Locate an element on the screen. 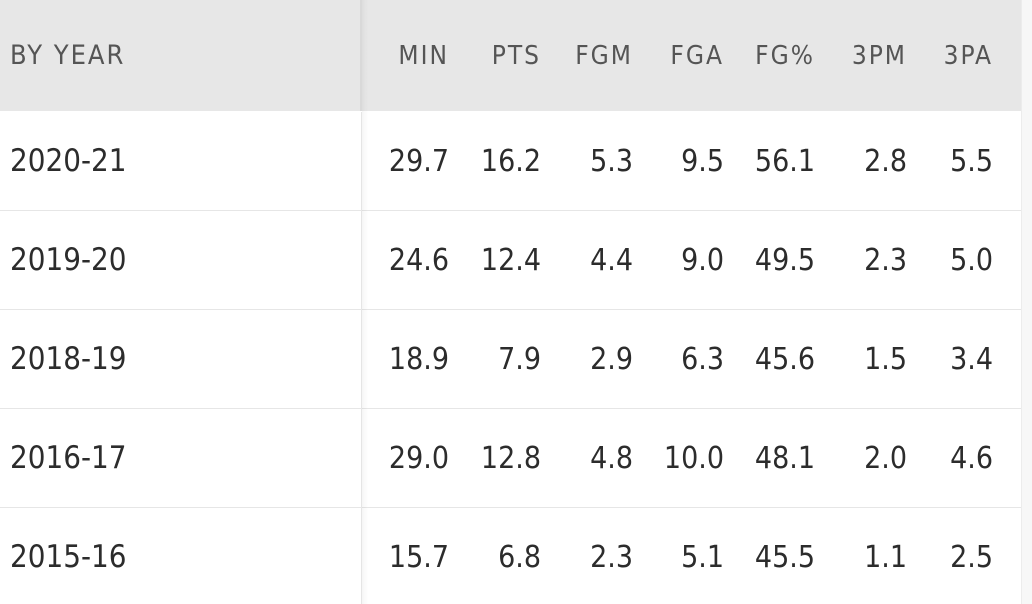 This screenshot has height=604, width=1032. header-3pm-cell: 3PM is located at coordinates (879, 55).